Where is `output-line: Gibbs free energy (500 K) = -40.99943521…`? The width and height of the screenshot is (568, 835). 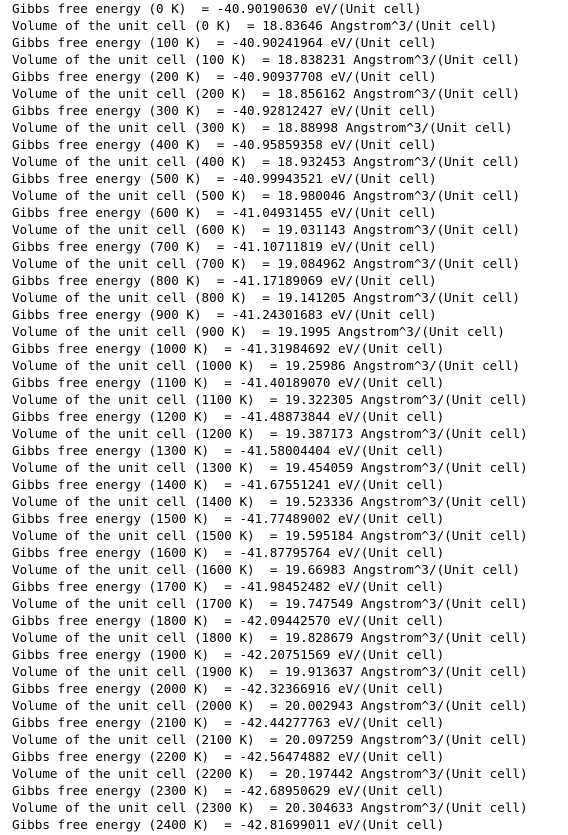
output-line: Gibbs free energy (500 K) = -40.99943521… is located at coordinates (224, 178).